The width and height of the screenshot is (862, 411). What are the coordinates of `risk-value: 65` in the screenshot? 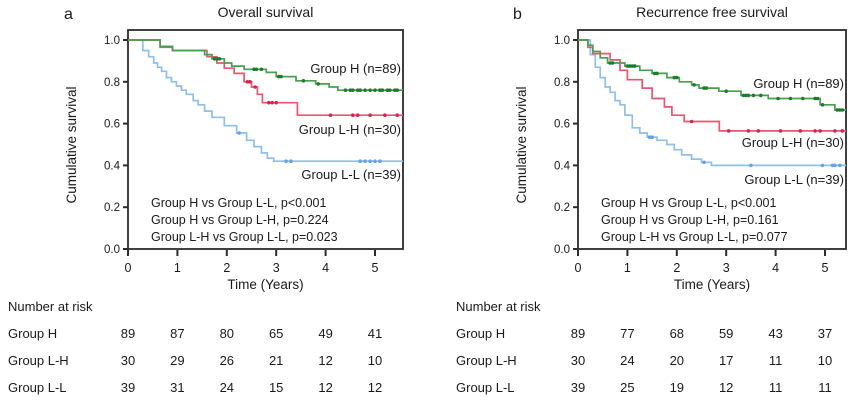 It's located at (276, 333).